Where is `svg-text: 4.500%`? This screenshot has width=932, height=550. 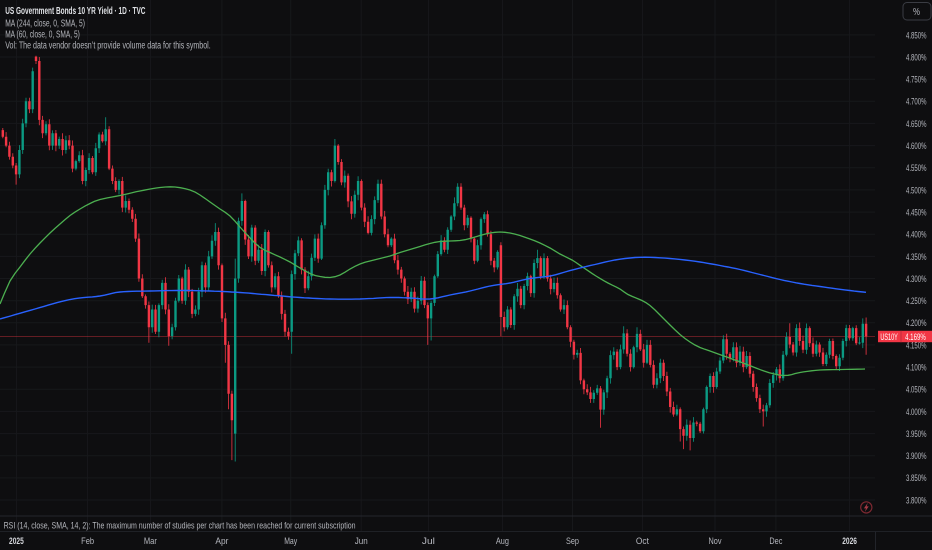
svg-text: 4.500% is located at coordinates (916, 190).